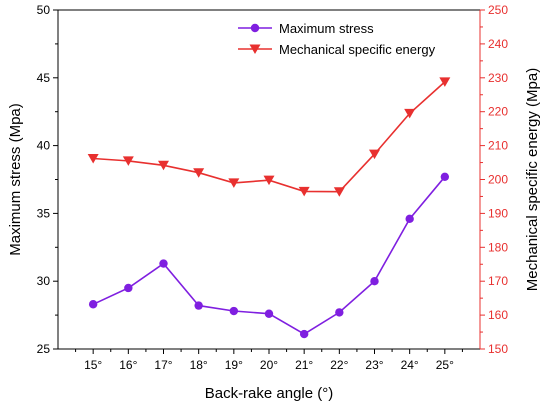  What do you see at coordinates (255, 28) in the screenshot?
I see `legend-marker-circle` at bounding box center [255, 28].